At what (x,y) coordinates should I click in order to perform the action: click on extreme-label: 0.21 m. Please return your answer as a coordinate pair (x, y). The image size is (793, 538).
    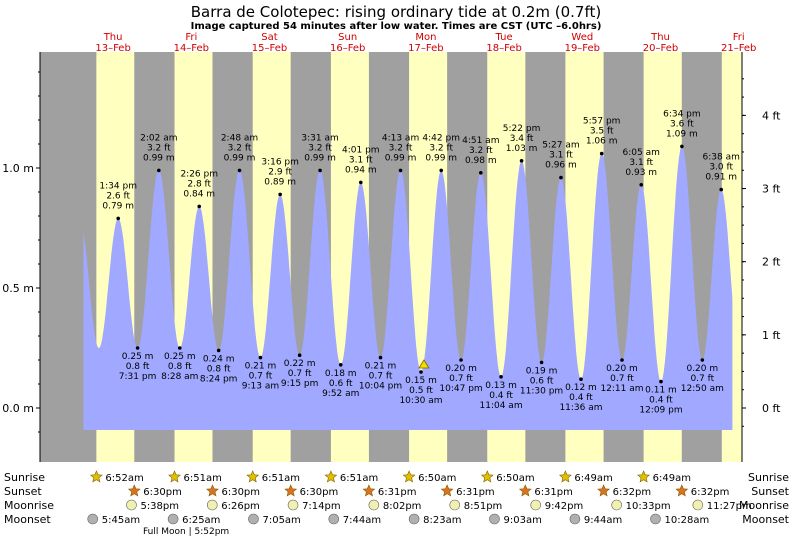
    Looking at the image, I should click on (261, 367).